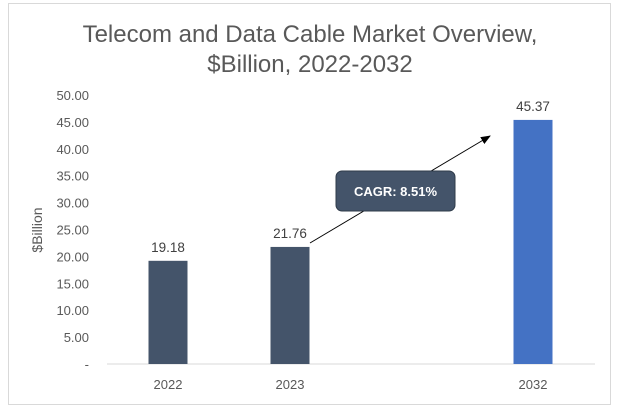 The width and height of the screenshot is (620, 412). What do you see at coordinates (72, 95) in the screenshot?
I see `y-tick-label: 50.00` at bounding box center [72, 95].